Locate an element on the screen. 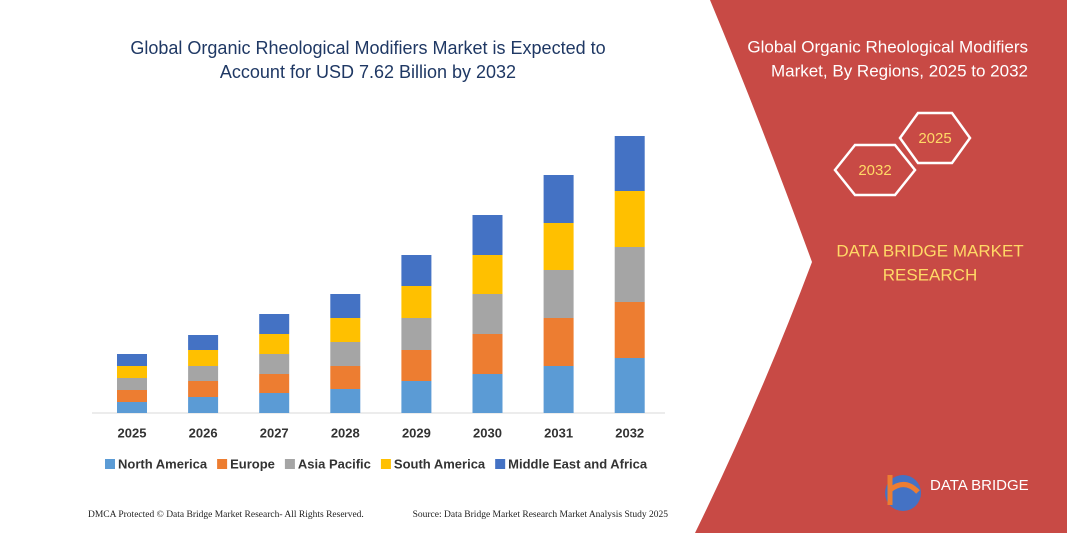  side-title: Market, By Regions, 2025 to 2032 is located at coordinates (899, 70).